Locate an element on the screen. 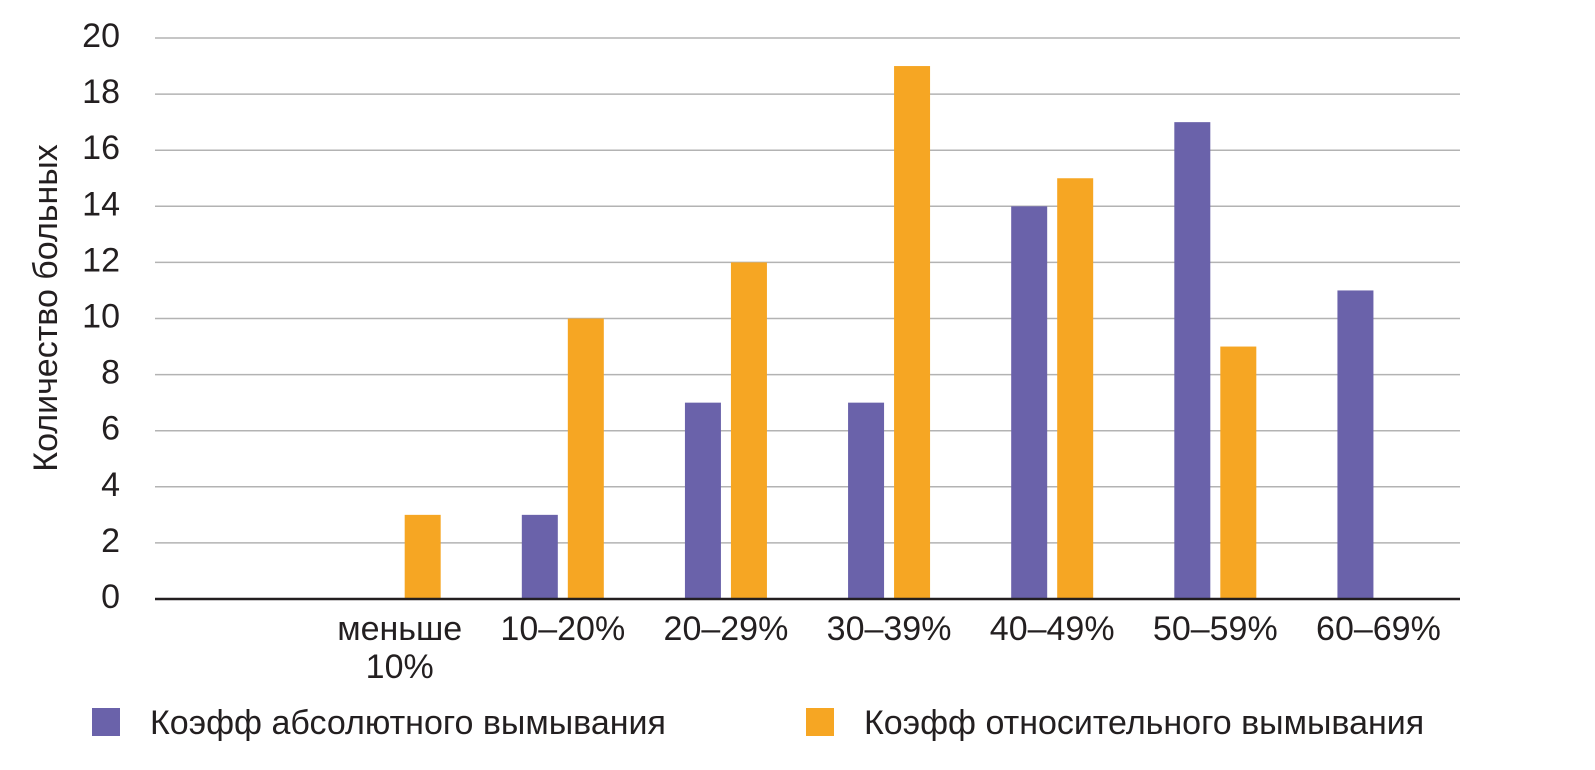 This screenshot has height=770, width=1595. x-category-label: 50–59% is located at coordinates (1215, 629).